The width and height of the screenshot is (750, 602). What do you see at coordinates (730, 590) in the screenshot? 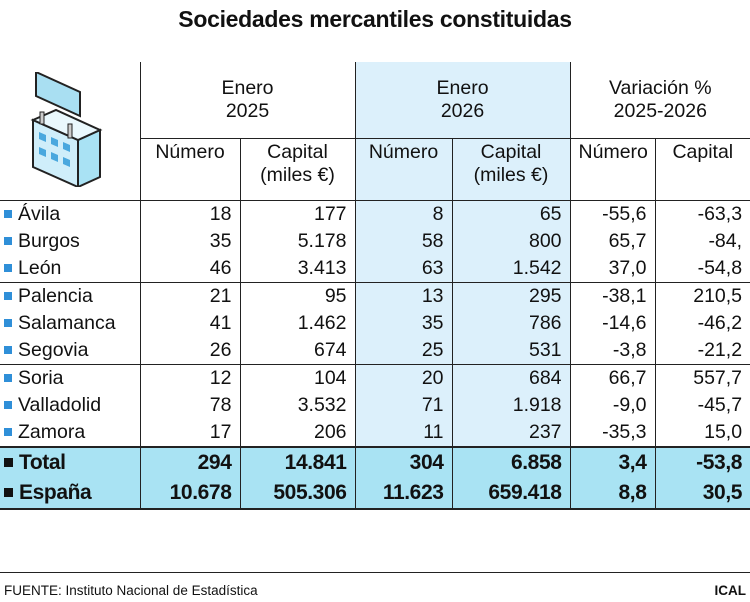
I see `brand-logo: ICAL` at bounding box center [730, 590].